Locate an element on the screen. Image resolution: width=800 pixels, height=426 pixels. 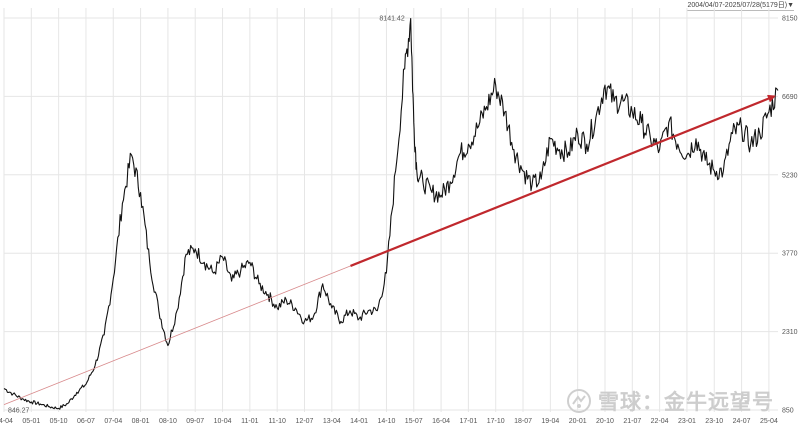
max-value-label: 8141.42 is located at coordinates (391, 18).